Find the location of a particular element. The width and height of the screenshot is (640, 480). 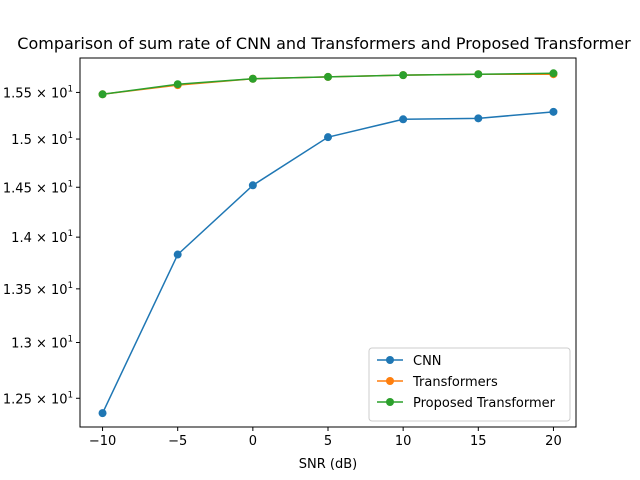

y-tick-mantissa: 1.45 is located at coordinates (17, 188).